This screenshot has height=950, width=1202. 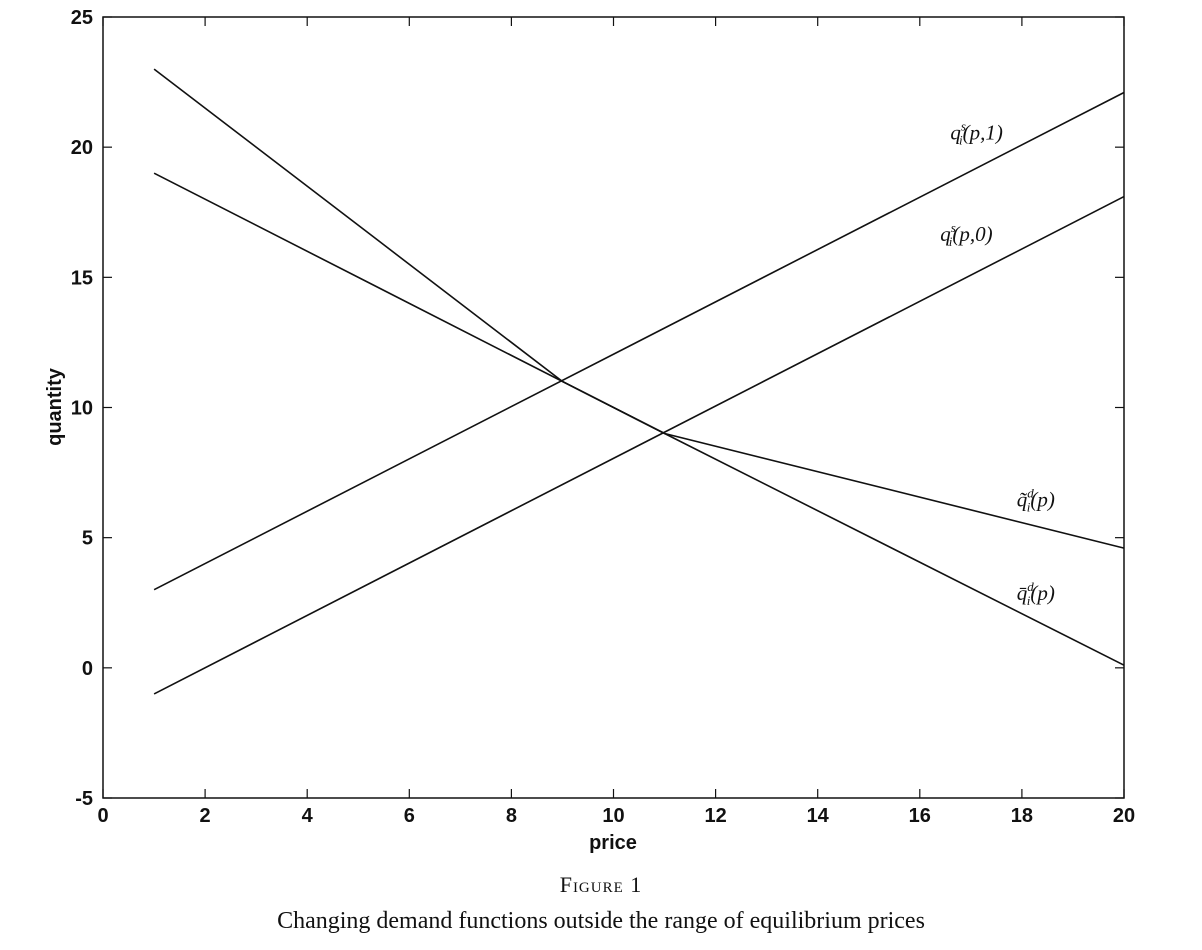 What do you see at coordinates (976, 132) in the screenshot?
I see `series-label: qs i(p,1)` at bounding box center [976, 132].